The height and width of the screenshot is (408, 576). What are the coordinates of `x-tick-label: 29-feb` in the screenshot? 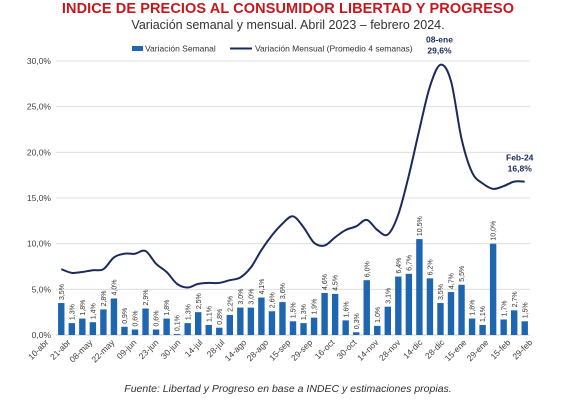 It's located at (522, 349).